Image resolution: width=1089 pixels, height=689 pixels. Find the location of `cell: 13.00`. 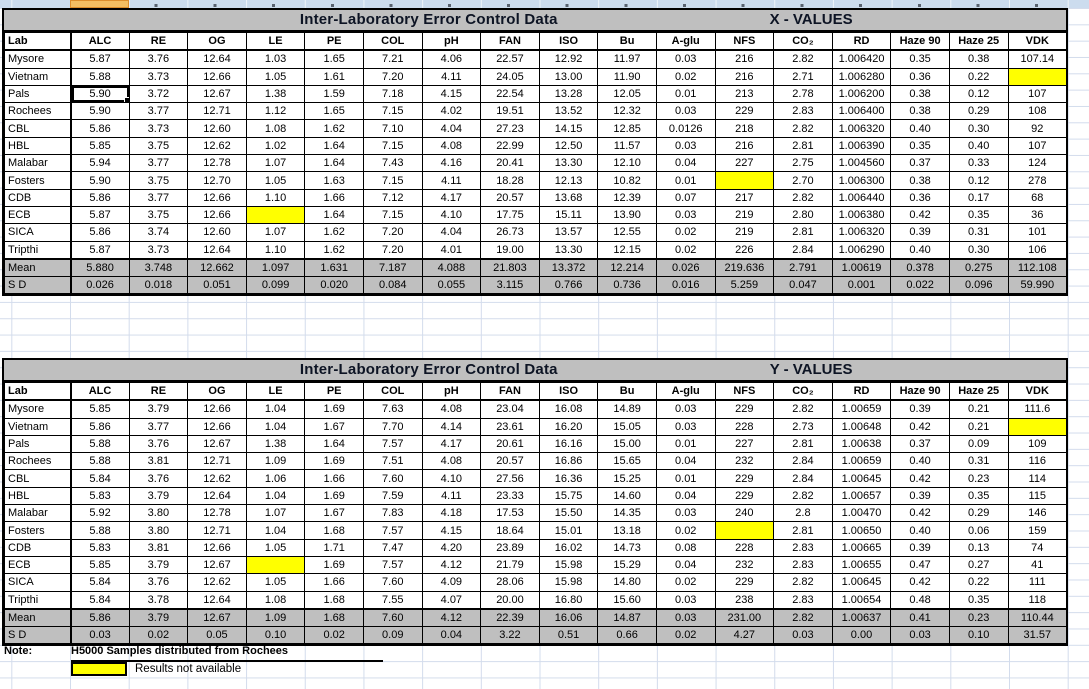

cell: 13.00 is located at coordinates (568, 76).